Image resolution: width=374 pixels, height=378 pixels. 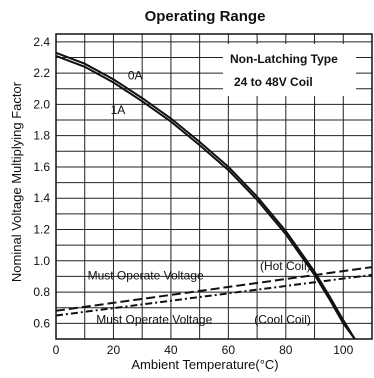 I want to click on y-tick-label: 1.6, so click(x=41, y=167).